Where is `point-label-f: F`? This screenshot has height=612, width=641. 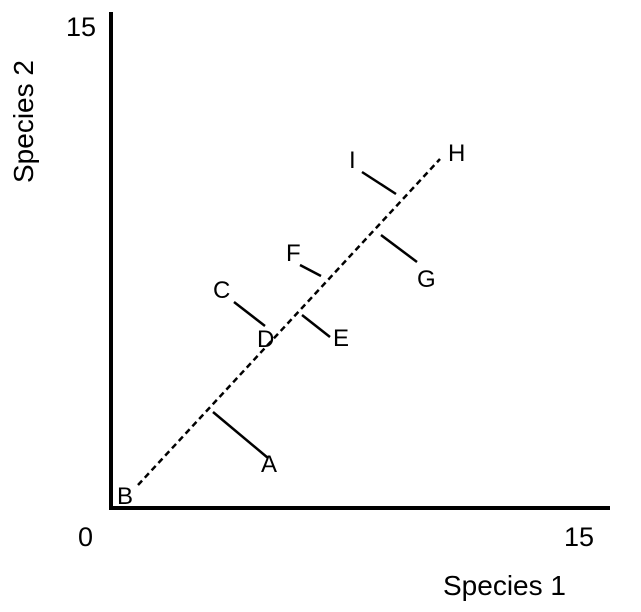 point-label-f: F is located at coordinates (293, 253).